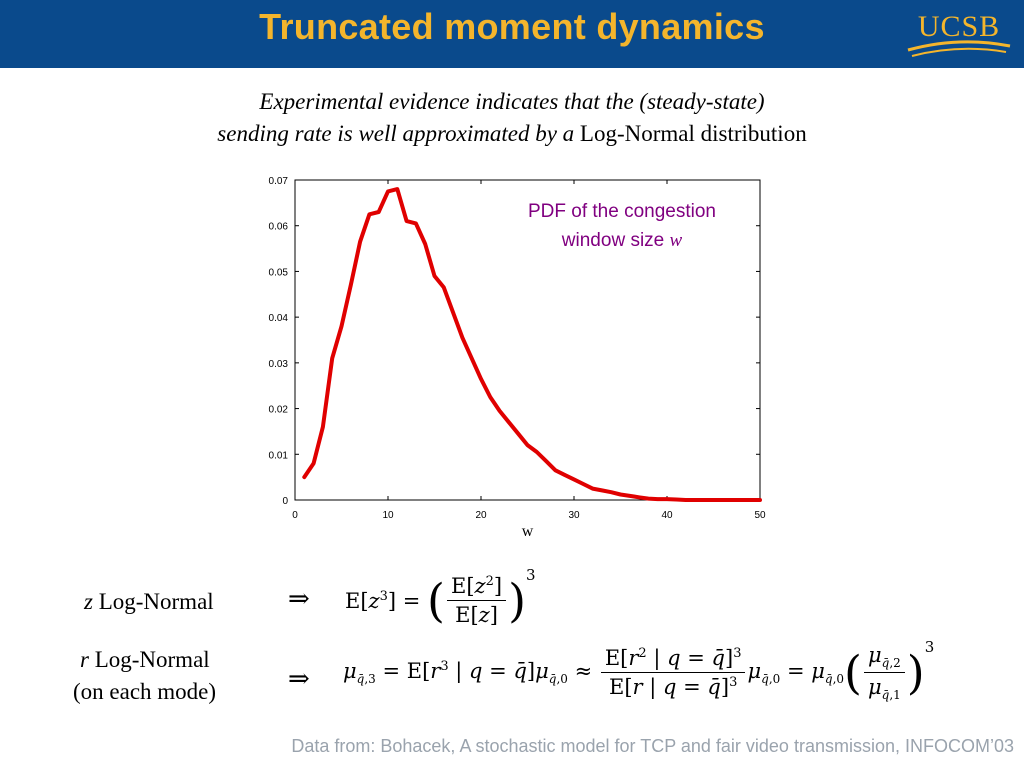 This screenshot has width=1024, height=768. I want to click on chart-annotation-line-2-text: window size, so click(612, 240).